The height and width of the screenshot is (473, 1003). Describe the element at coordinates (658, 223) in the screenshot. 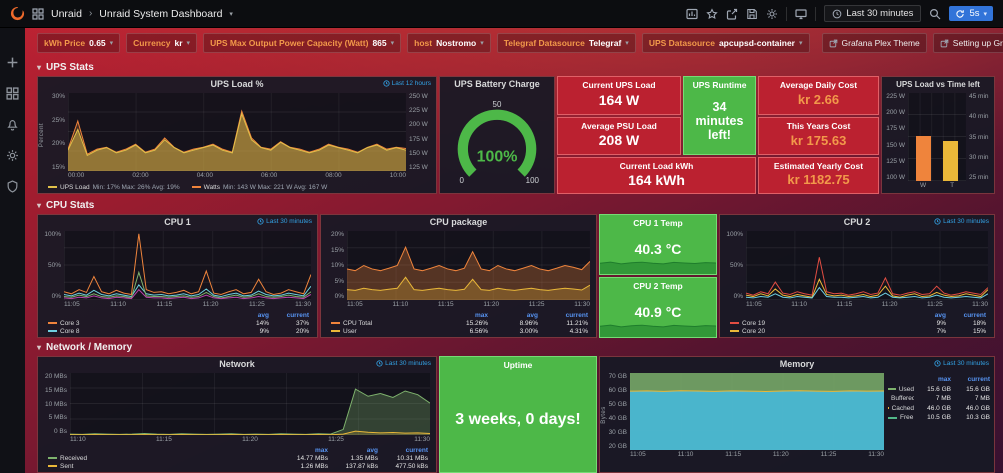

I see `stat-title: CPU 1 Temp` at that location.